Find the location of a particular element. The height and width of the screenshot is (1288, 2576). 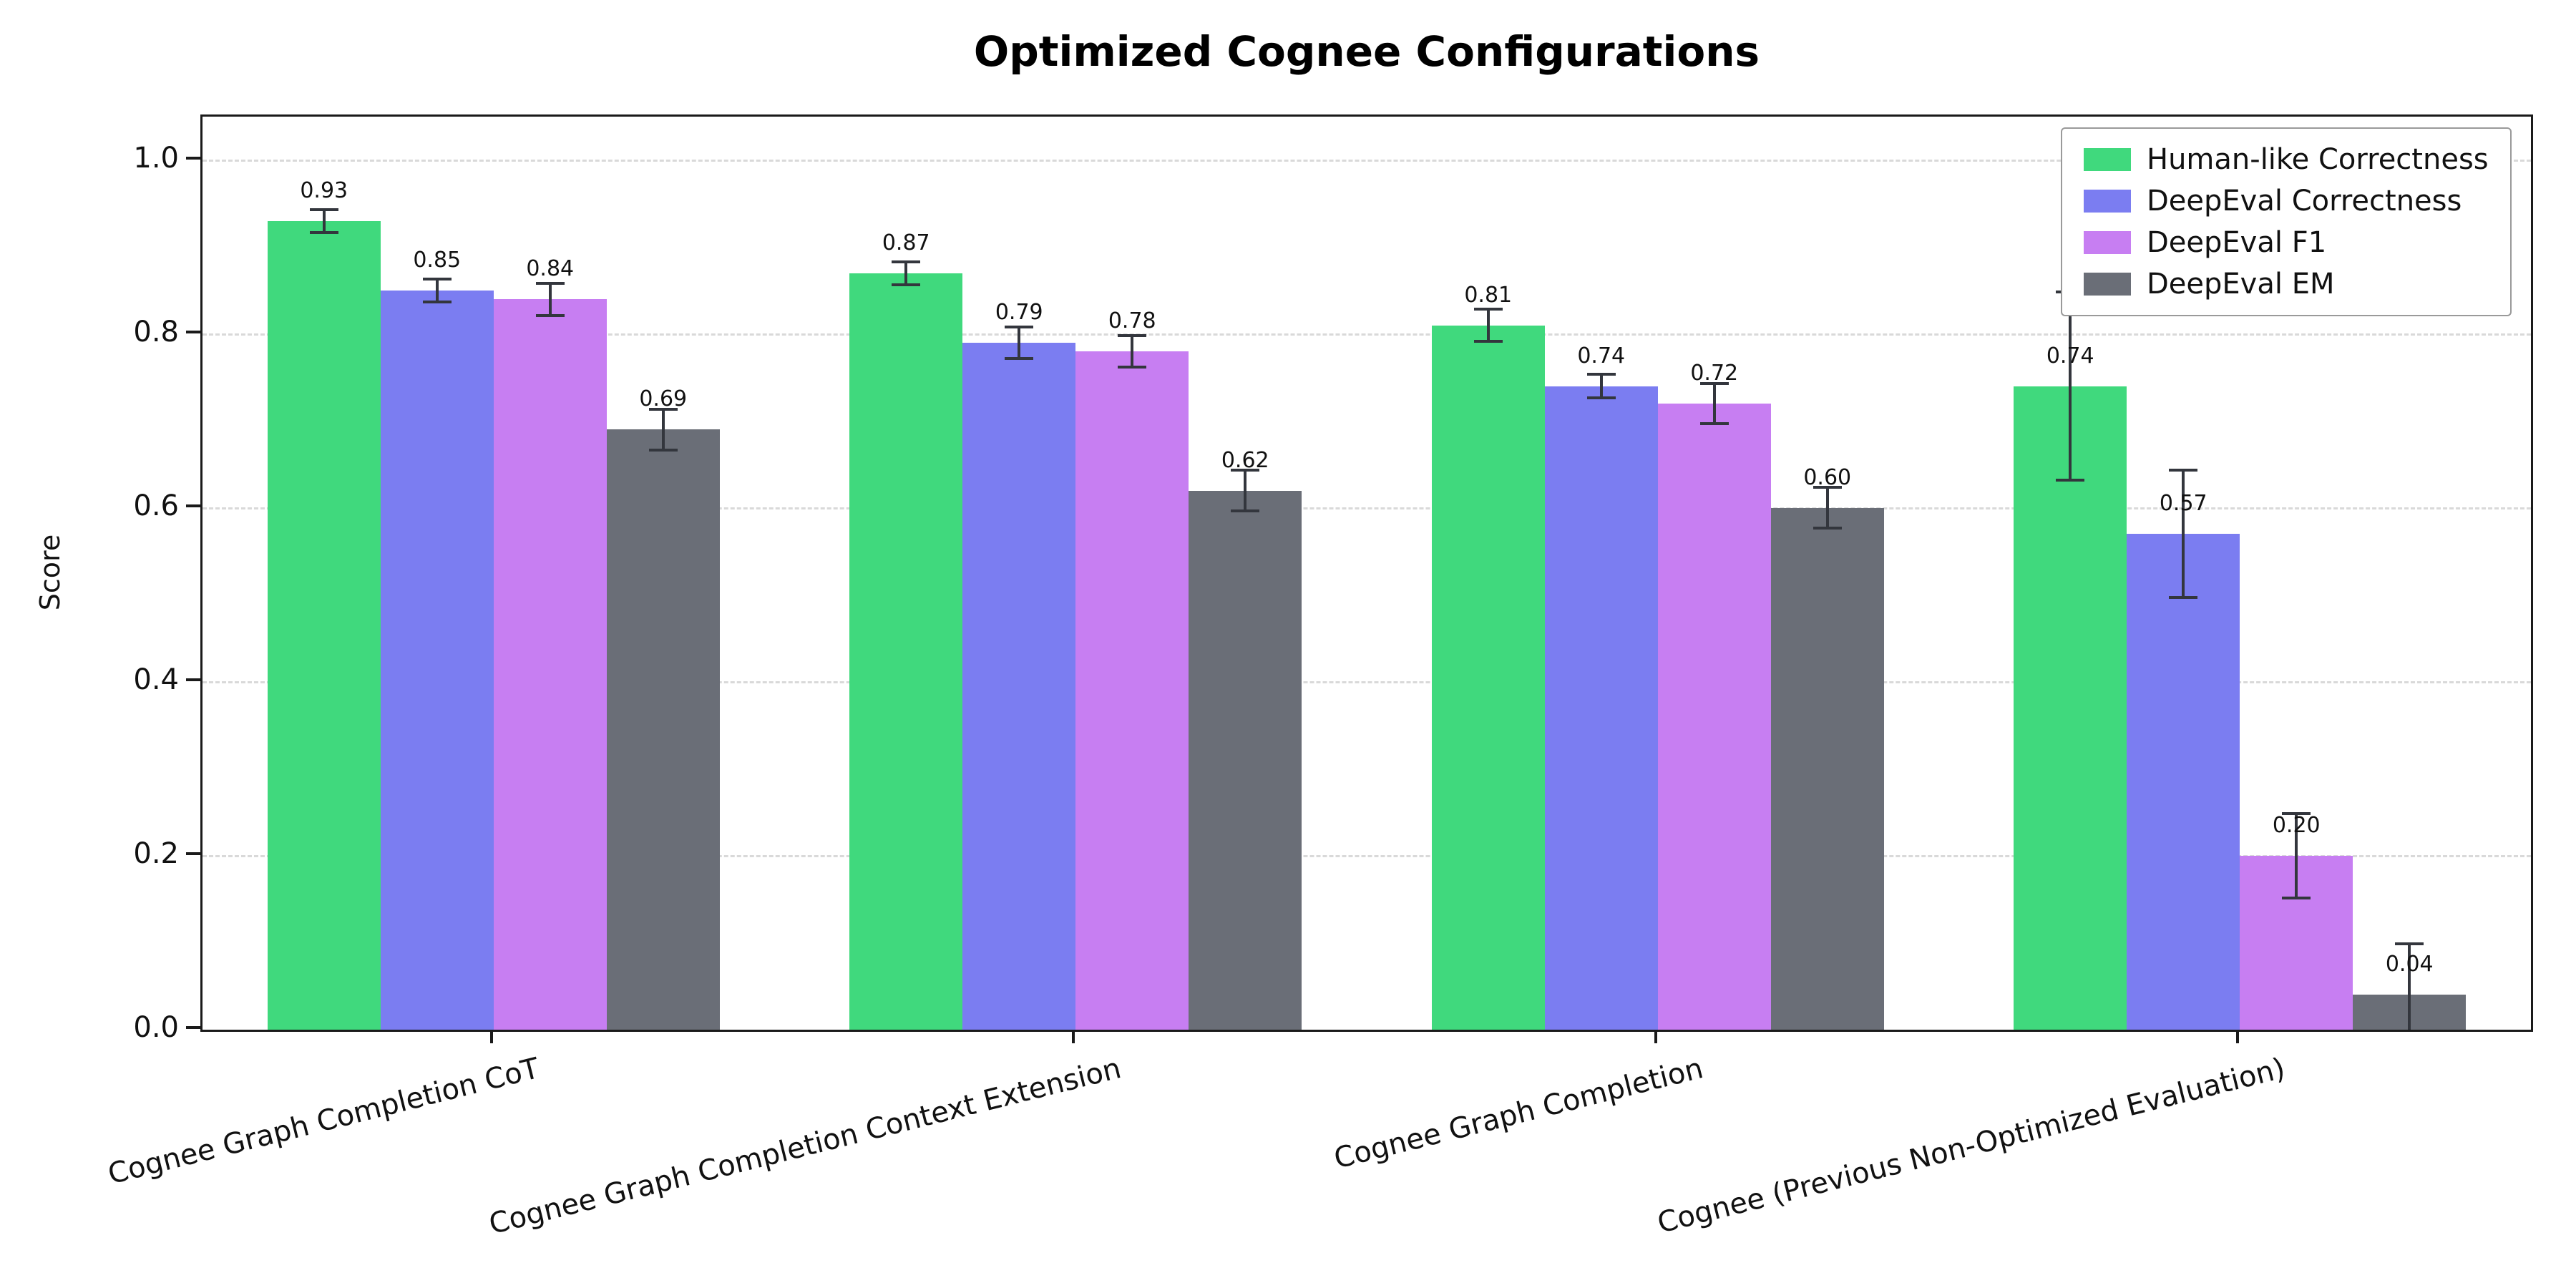

x-tick-label: Cognee Graph Completion CoT is located at coordinates (323, 1121).